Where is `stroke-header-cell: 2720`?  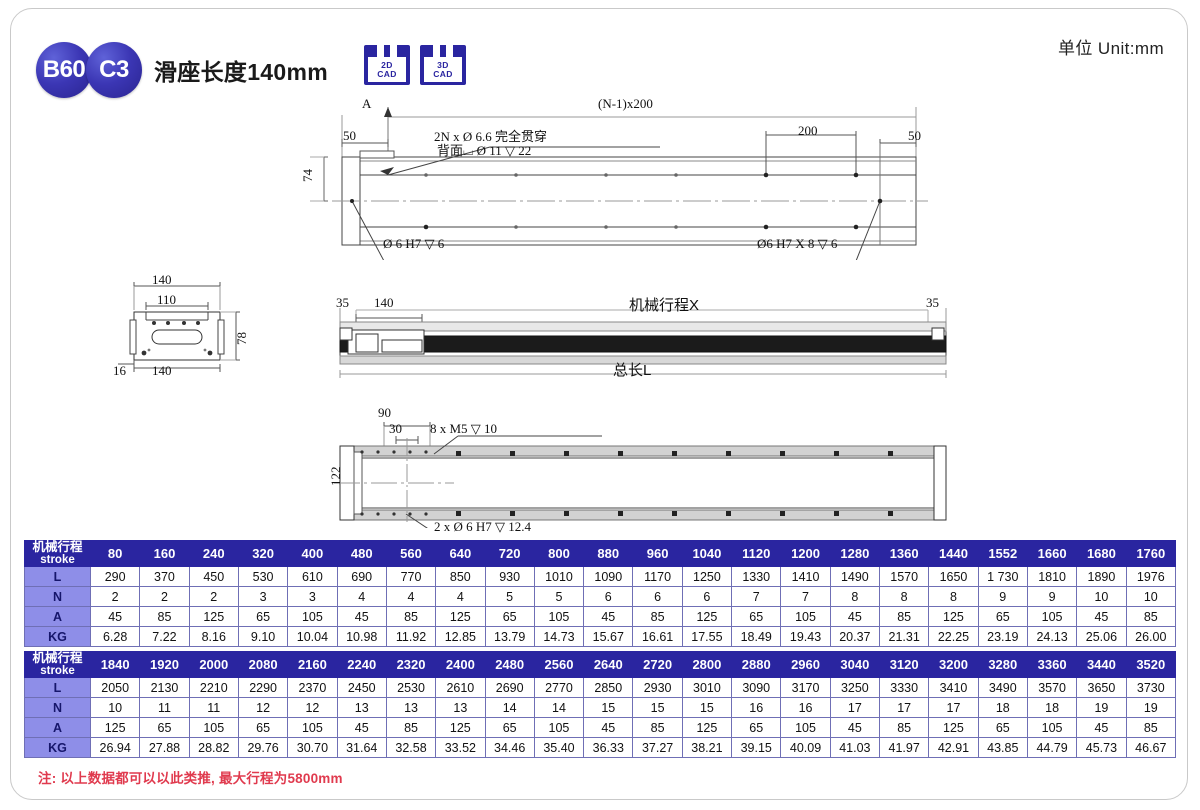 stroke-header-cell: 2720 is located at coordinates (657, 665).